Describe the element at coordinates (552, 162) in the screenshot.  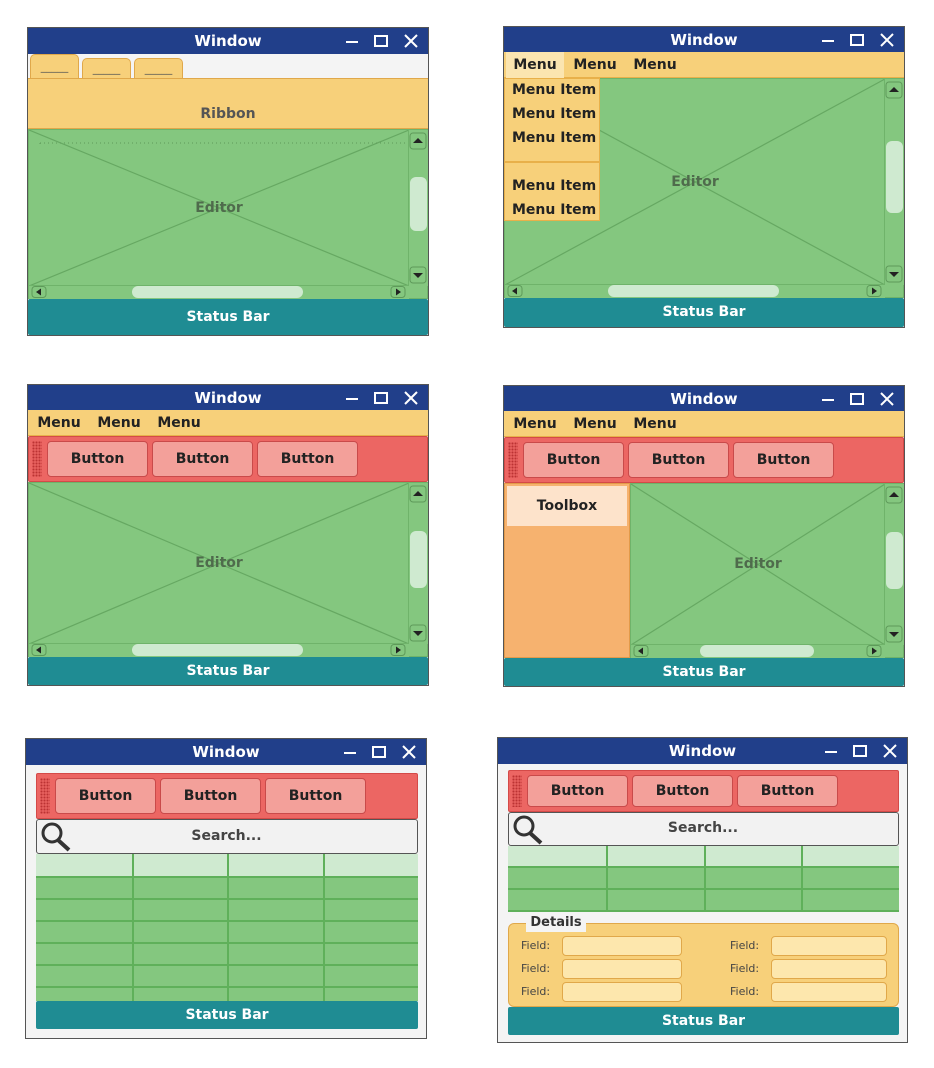
I see `menu-separator` at that location.